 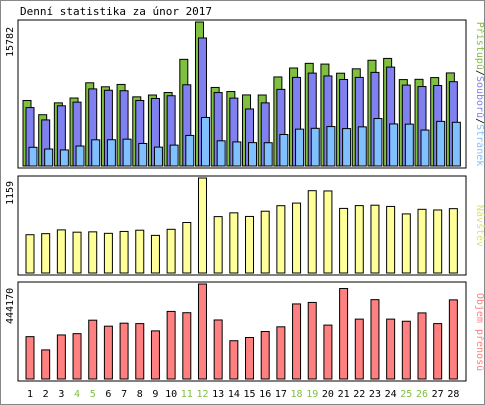 What do you see at coordinates (438, 394) in the screenshot?
I see `x-tick-label-day-27: 27` at bounding box center [438, 394].